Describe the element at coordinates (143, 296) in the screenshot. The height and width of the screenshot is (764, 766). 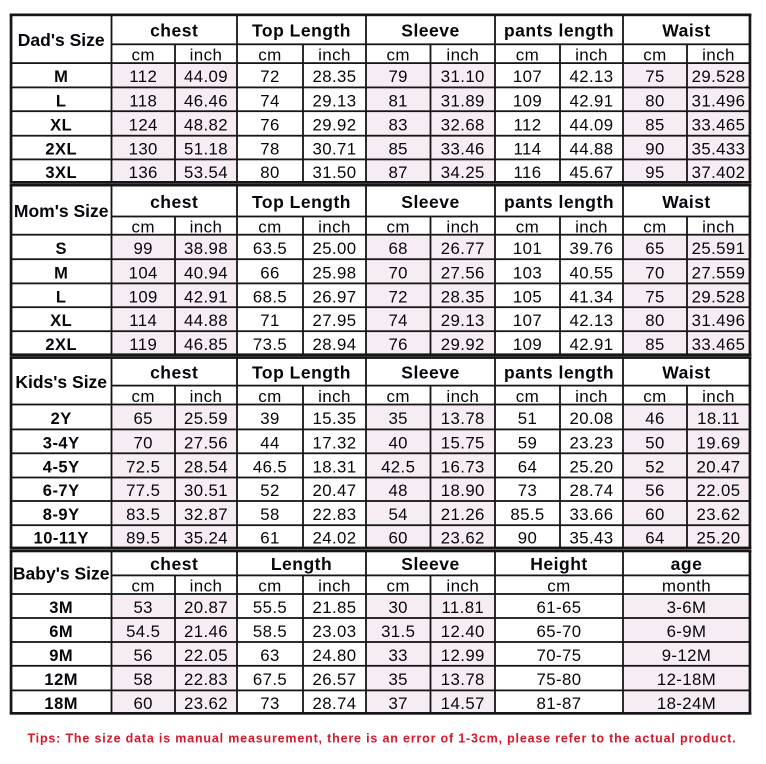
I see `svg-text: 109` at that location.